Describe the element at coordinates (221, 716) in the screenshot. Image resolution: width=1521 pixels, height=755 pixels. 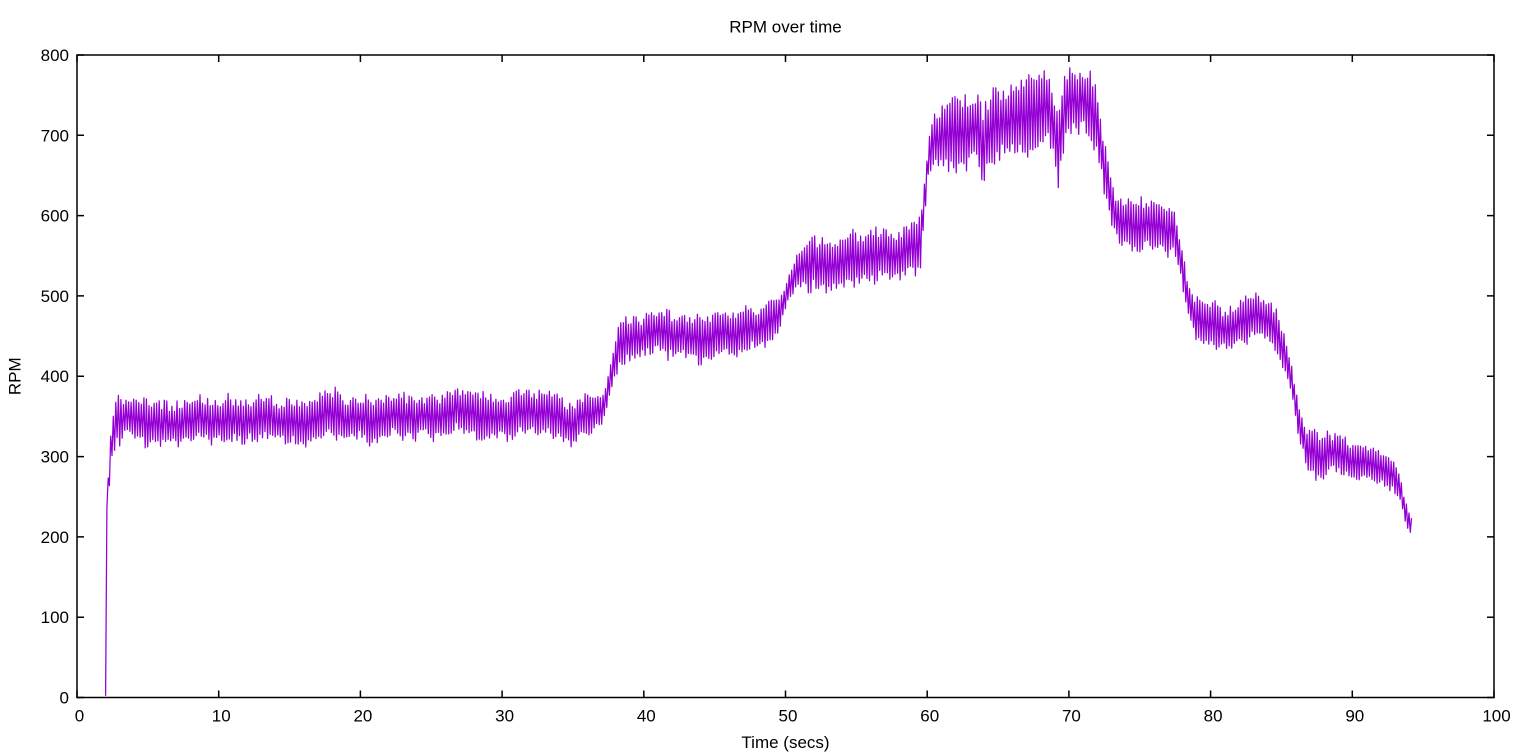
I see `svg-text: 10` at that location.